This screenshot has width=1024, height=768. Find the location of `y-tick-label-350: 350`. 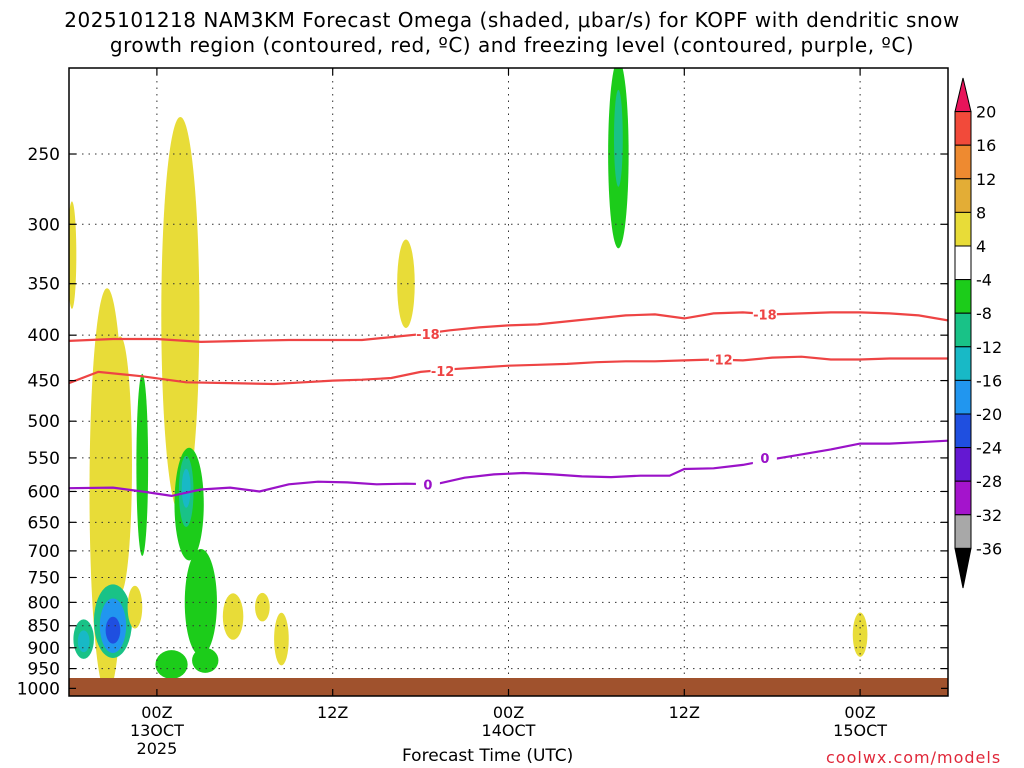

y-tick-label-350: 350 is located at coordinates (44, 285).